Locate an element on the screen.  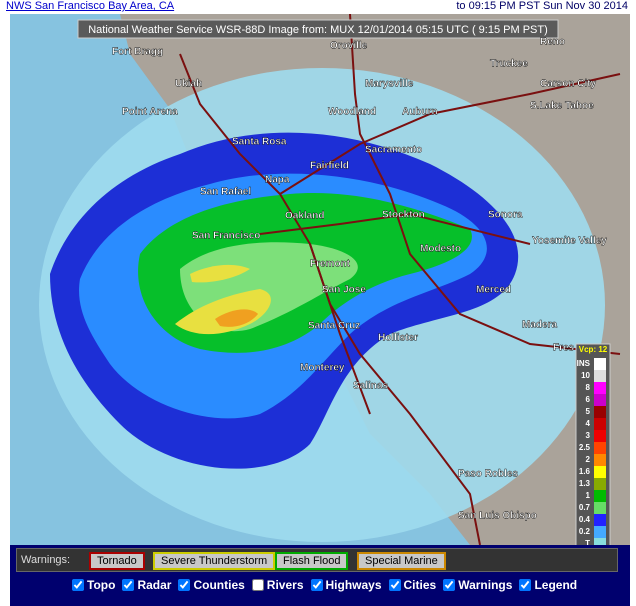
echo-orange is located at coordinates (236, 318).